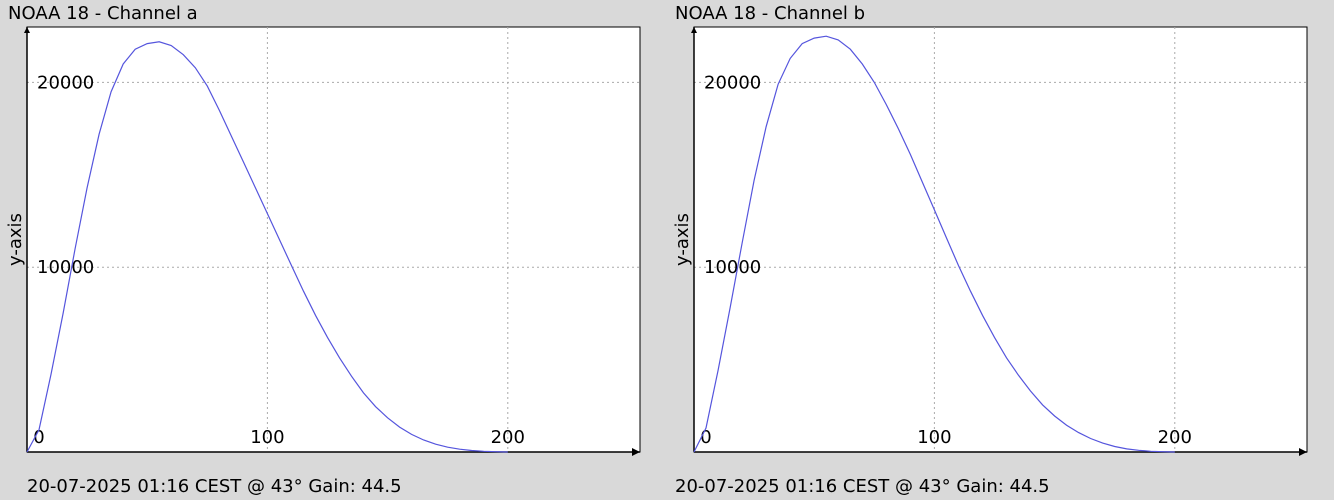  What do you see at coordinates (770, 13) in the screenshot?
I see `chart-b-title: NOAA 18 - Channel b` at bounding box center [770, 13].